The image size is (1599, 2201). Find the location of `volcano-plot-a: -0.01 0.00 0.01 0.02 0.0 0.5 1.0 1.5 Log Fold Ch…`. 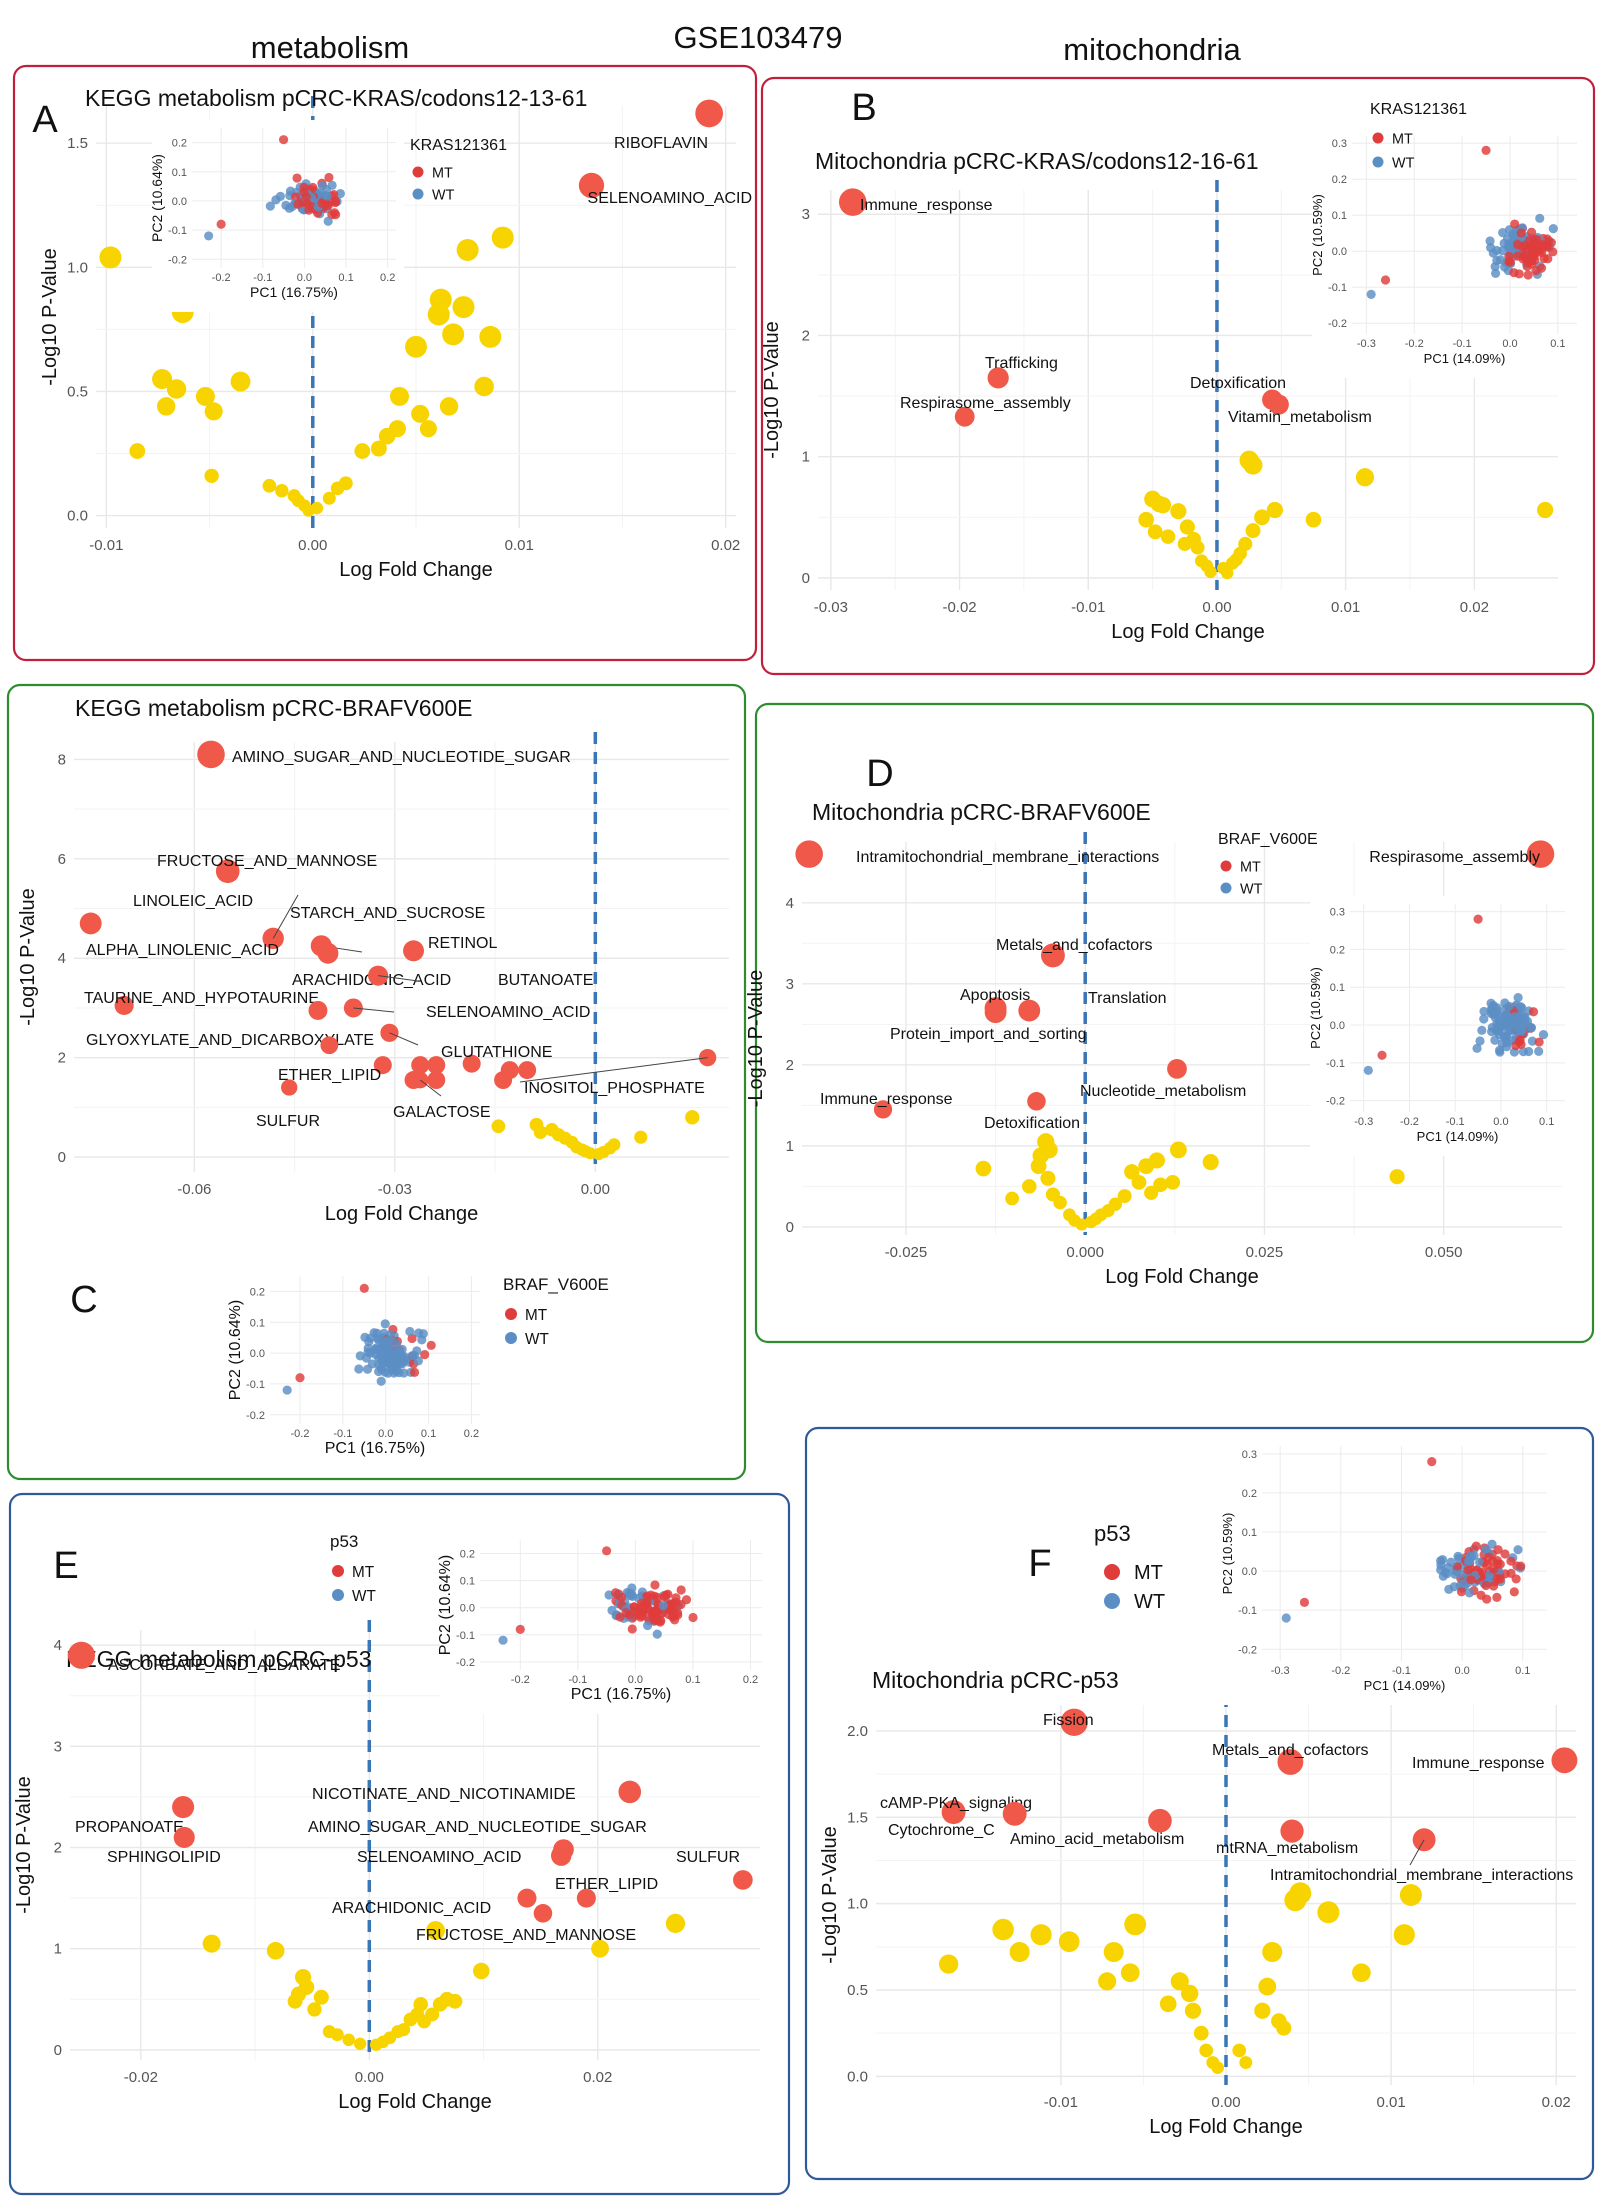

volcano-plot-a: -0.01 0.00 0.01 0.02 0.0 0.5 1.0 1.5 Log Fold Ch… is located at coordinates (395, 333).